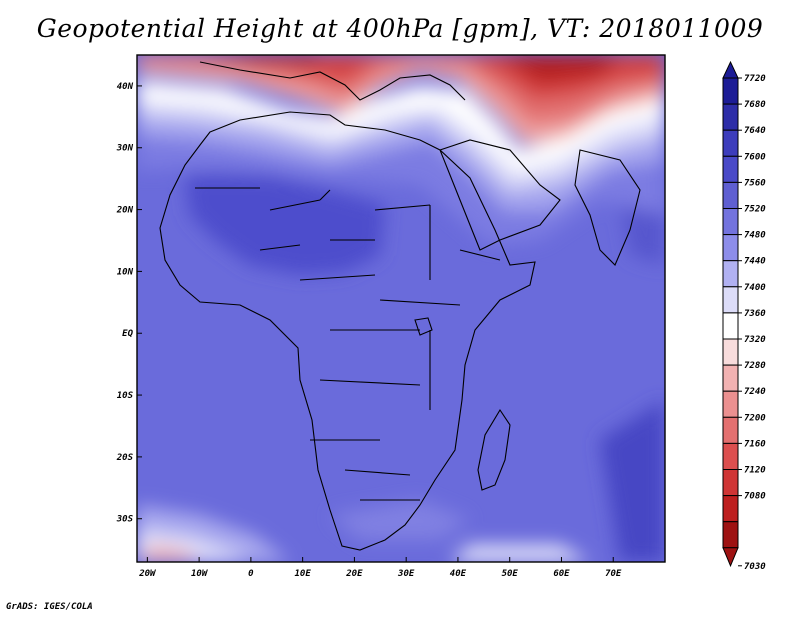 This screenshot has height=618, width=800. What do you see at coordinates (125, 87) in the screenshot?
I see `lat-tick-label: 40N` at bounding box center [125, 87].